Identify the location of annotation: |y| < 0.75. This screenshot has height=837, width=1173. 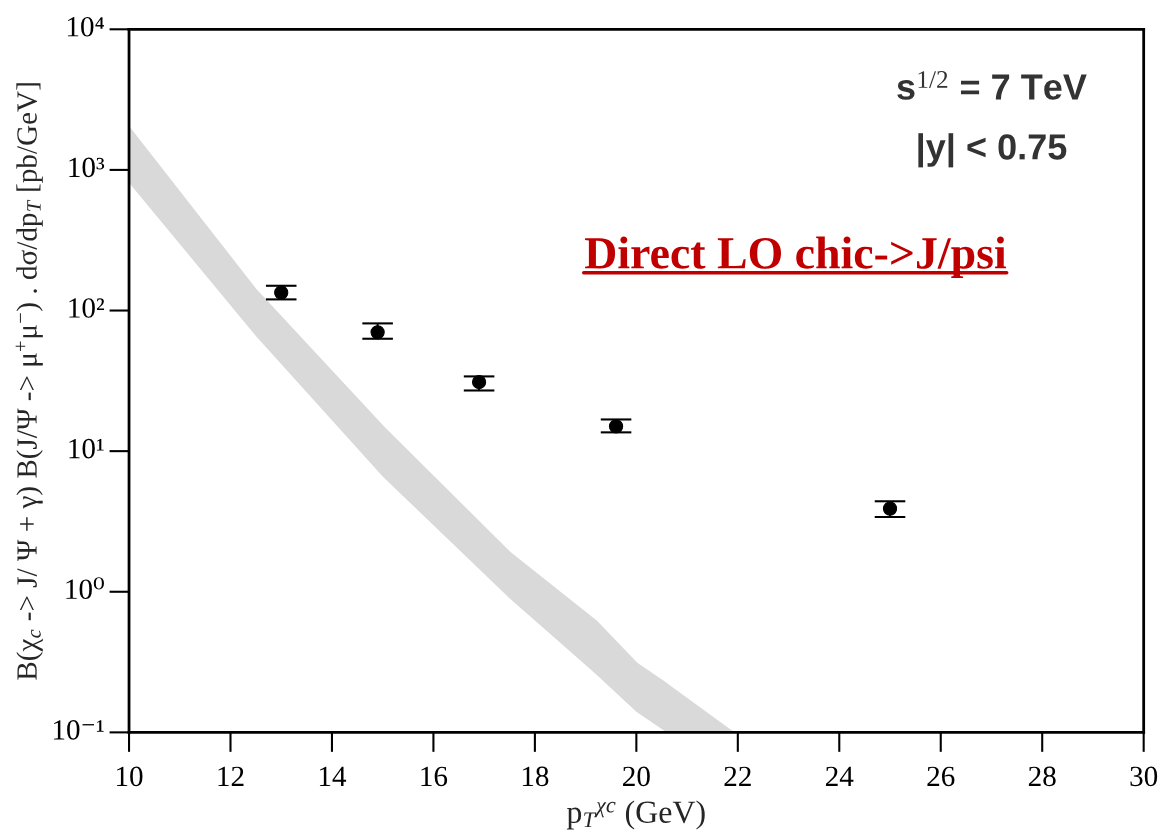
(992, 150).